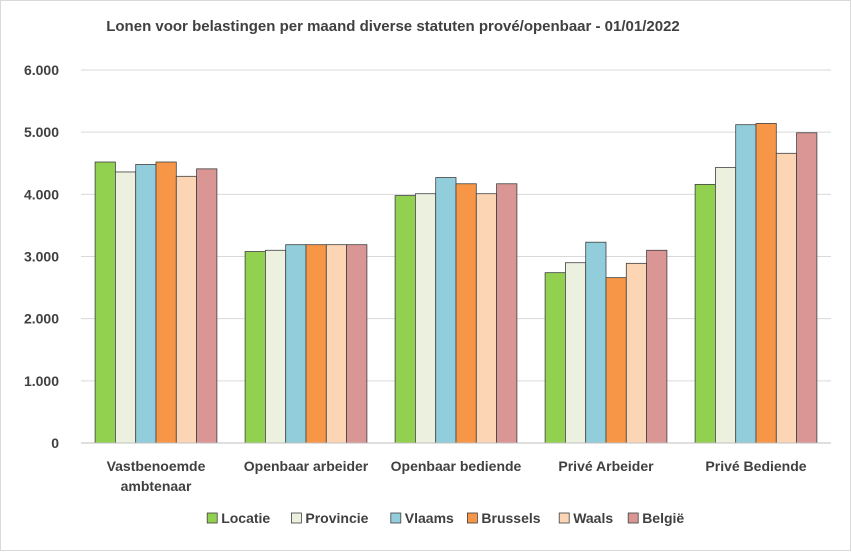 The height and width of the screenshot is (552, 851). I want to click on legend-label-provincie: Provincie, so click(336, 518).